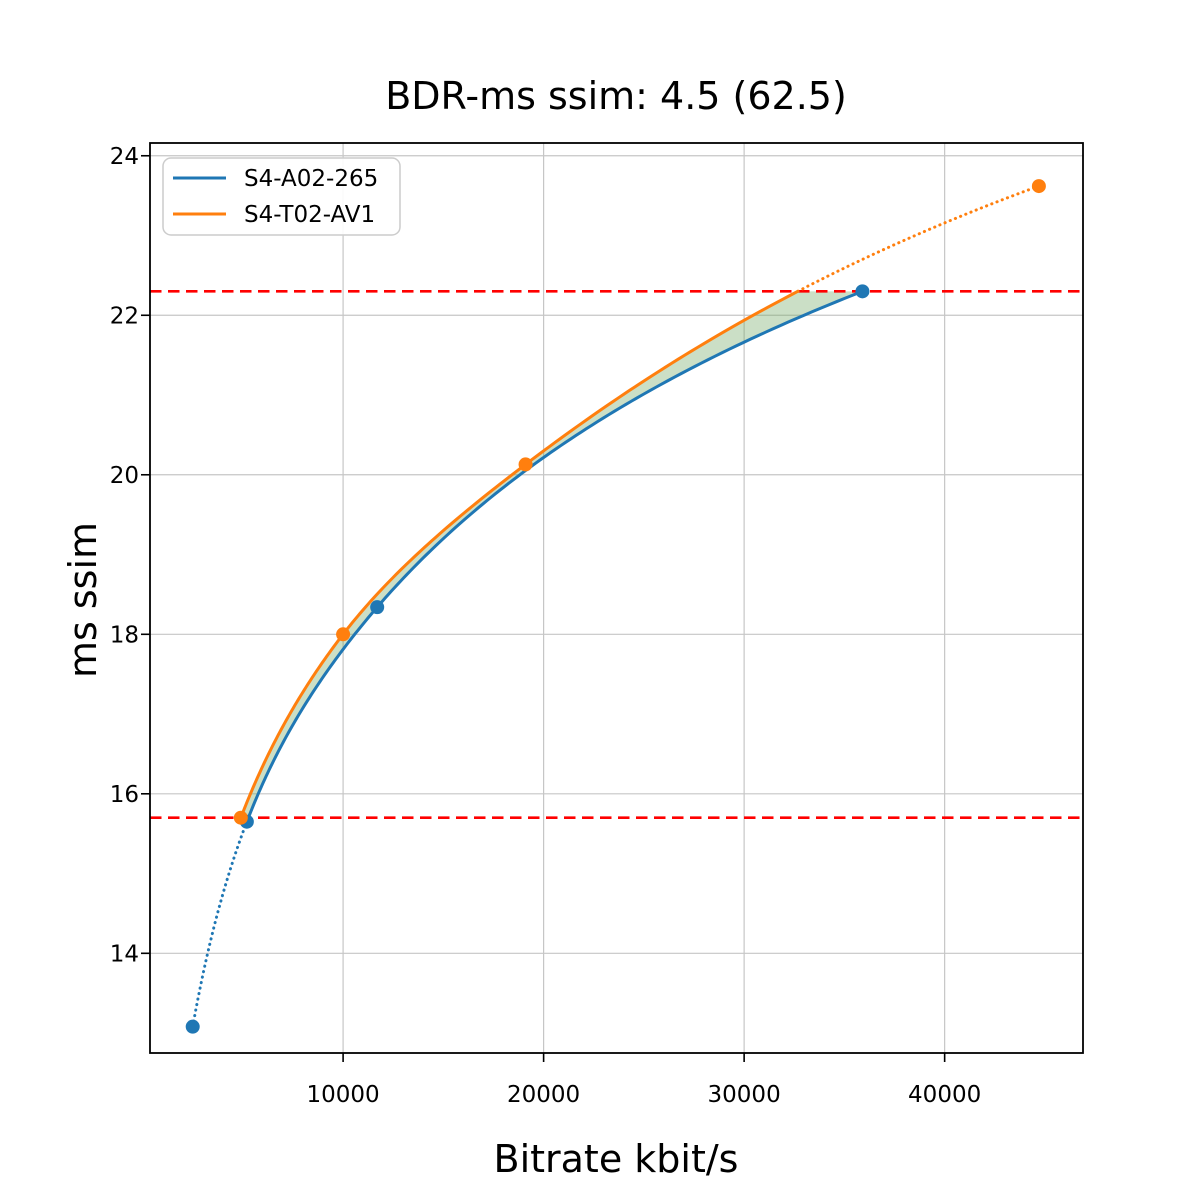  Describe the element at coordinates (83, 600) in the screenshot. I see `y-axis-label: ms ssim` at that location.